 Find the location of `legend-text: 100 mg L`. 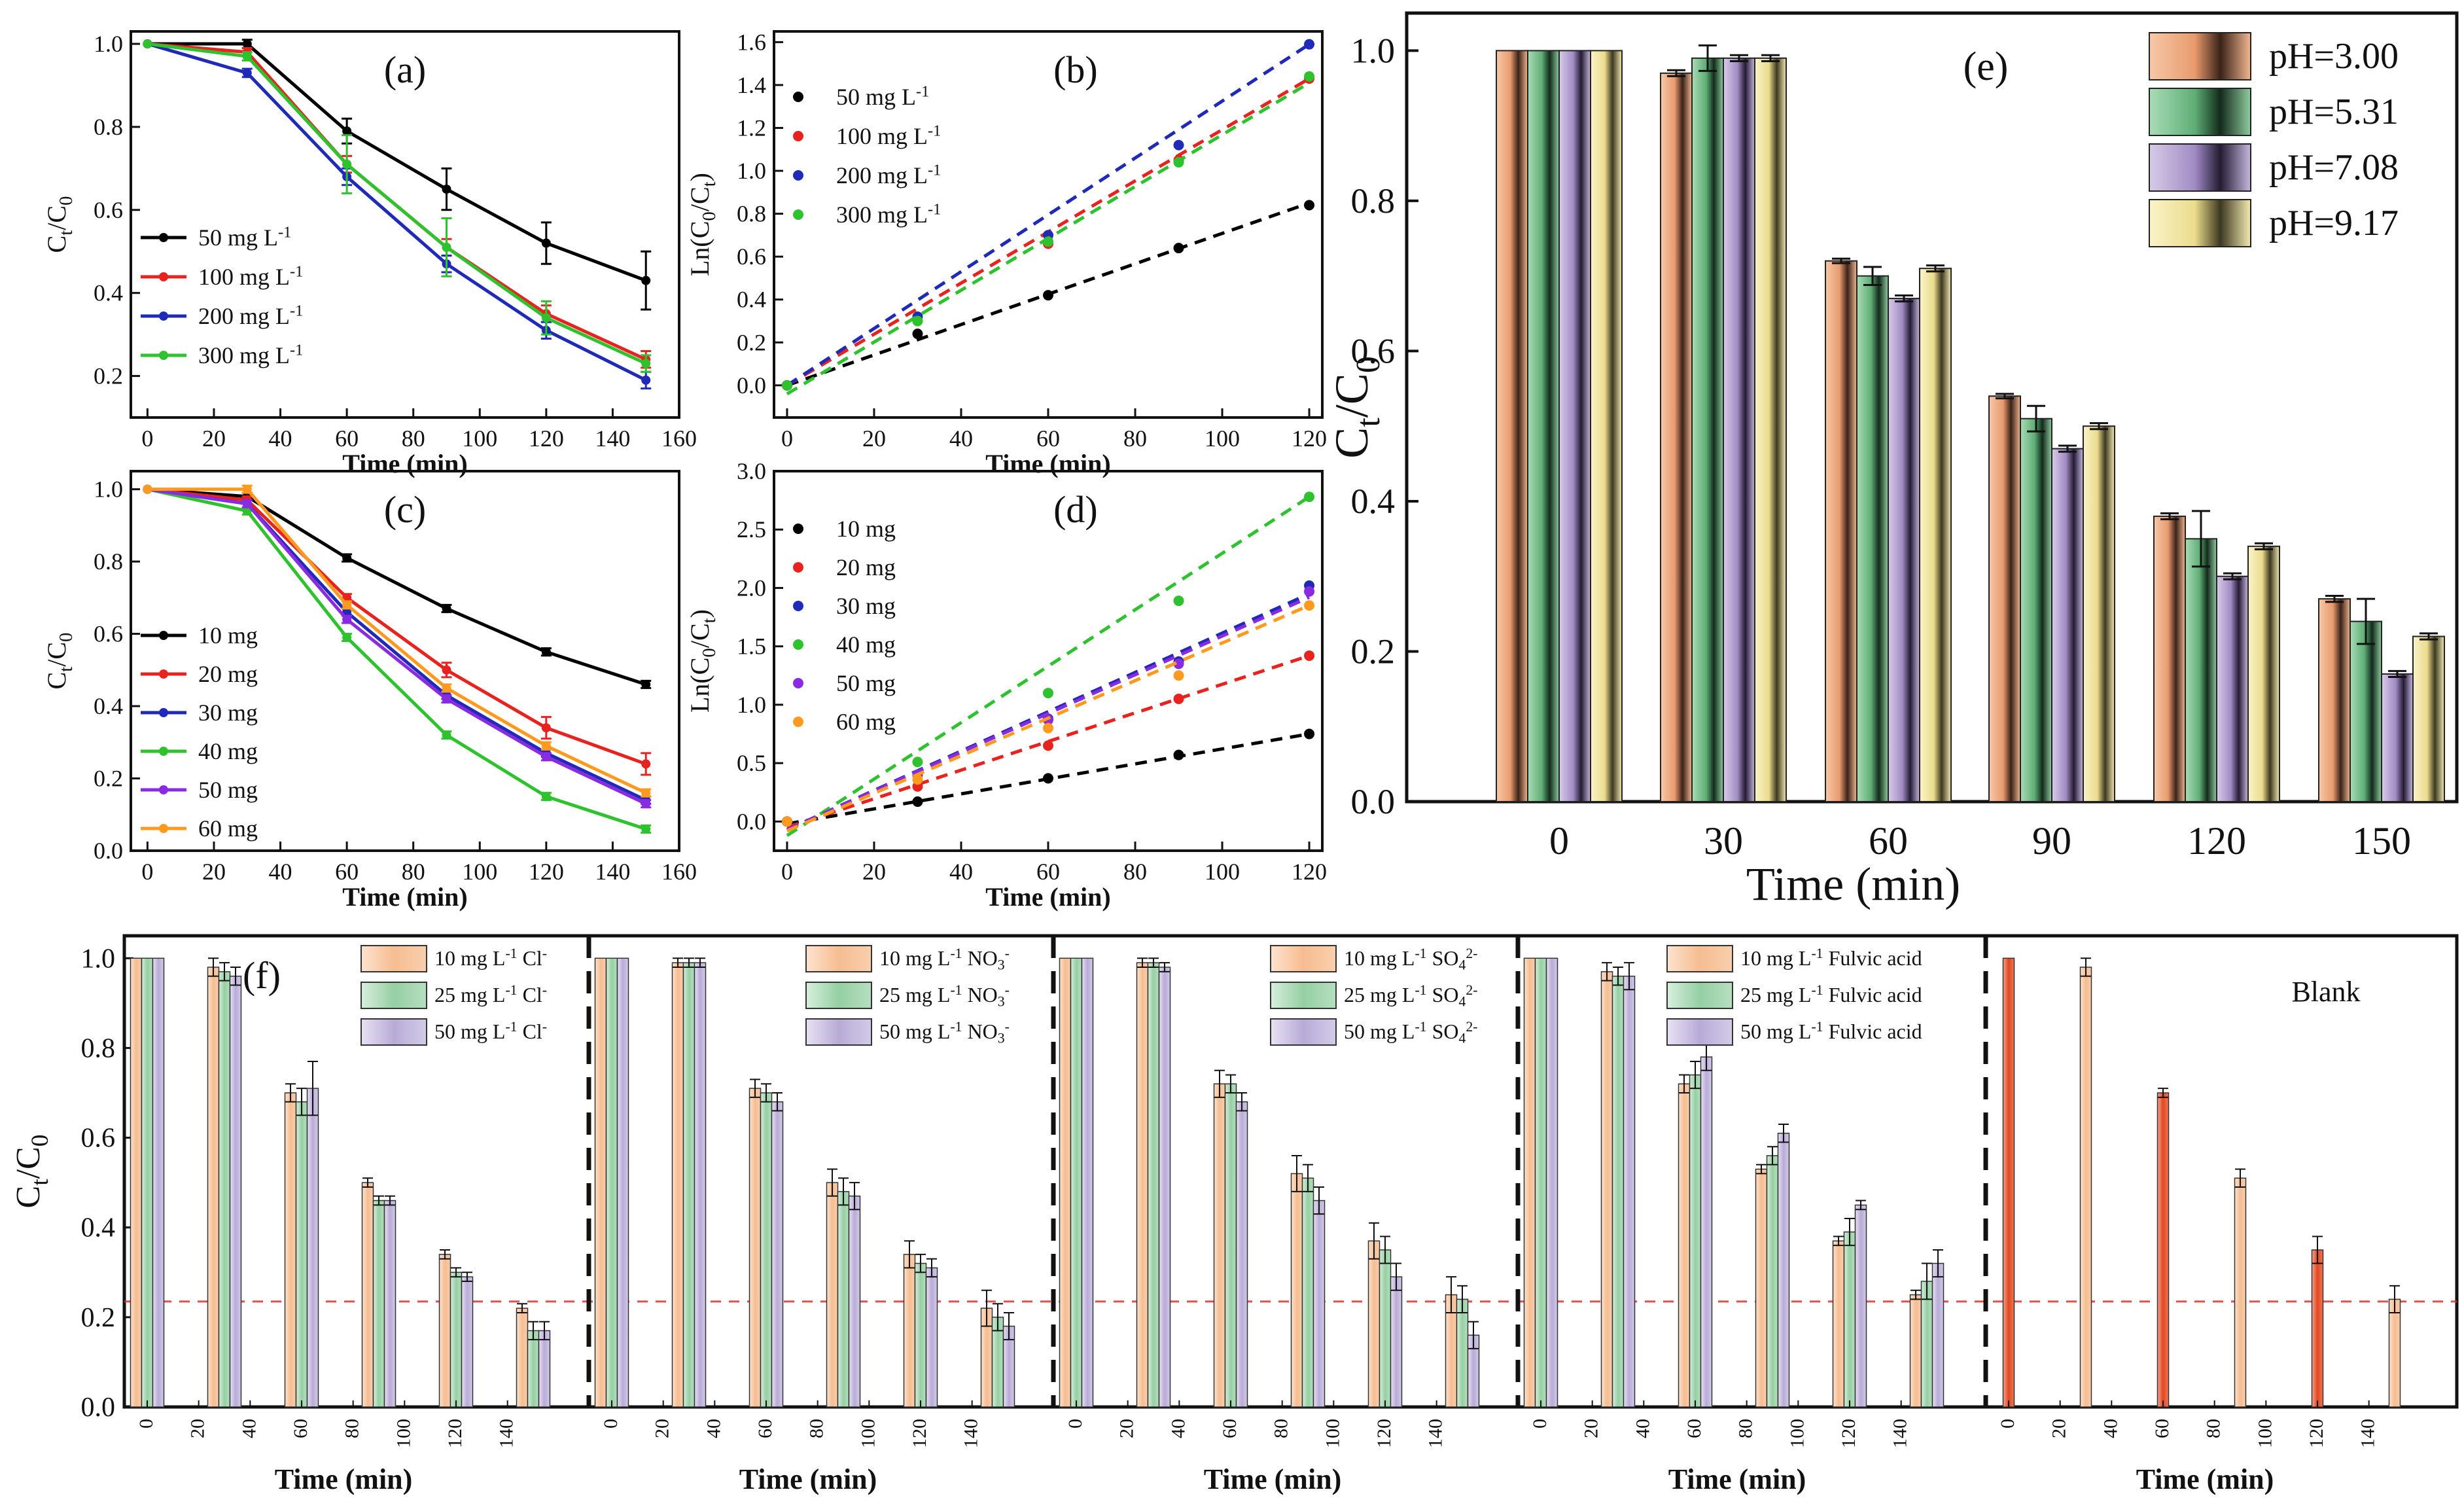

legend-text: 100 mg L is located at coordinates (882, 136).